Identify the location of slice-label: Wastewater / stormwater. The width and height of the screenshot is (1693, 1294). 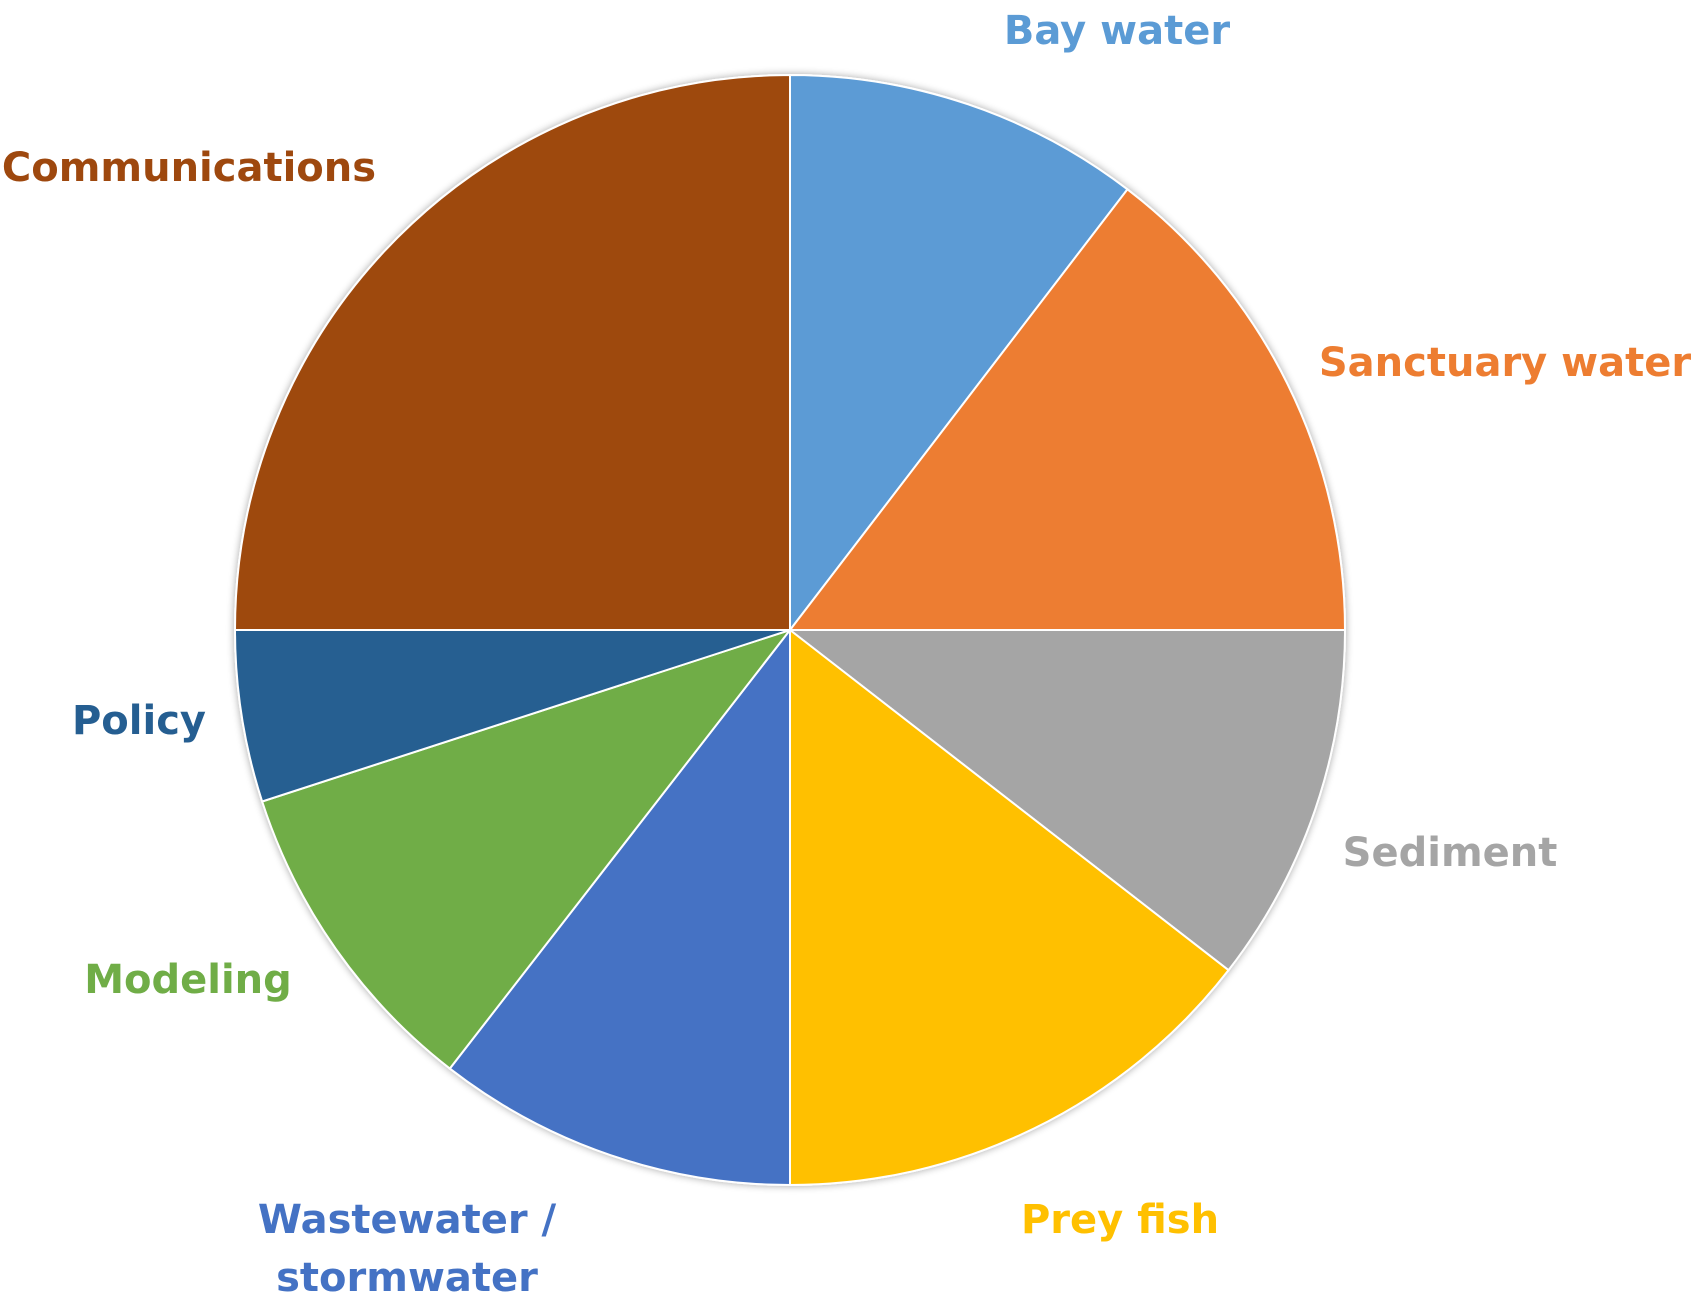
(407, 1245).